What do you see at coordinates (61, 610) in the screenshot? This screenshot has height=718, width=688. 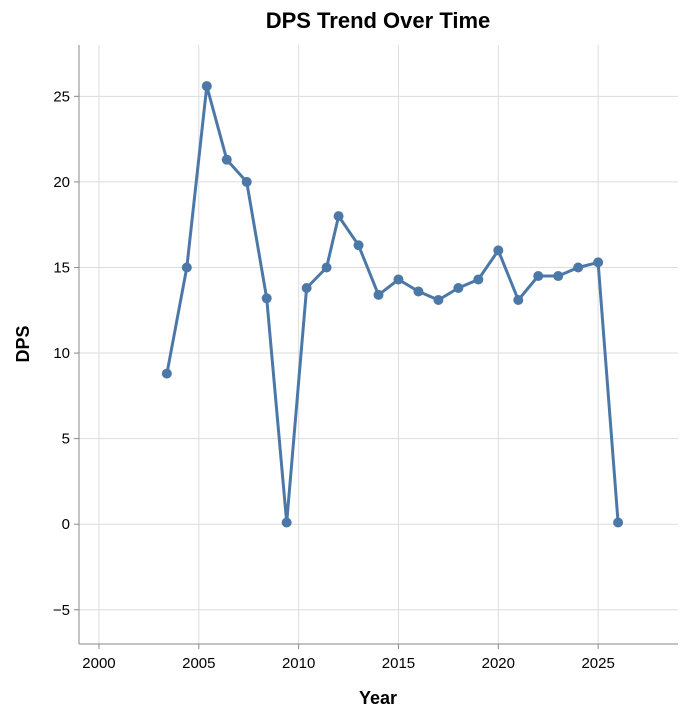 I see `y-tick-label: −5` at bounding box center [61, 610].